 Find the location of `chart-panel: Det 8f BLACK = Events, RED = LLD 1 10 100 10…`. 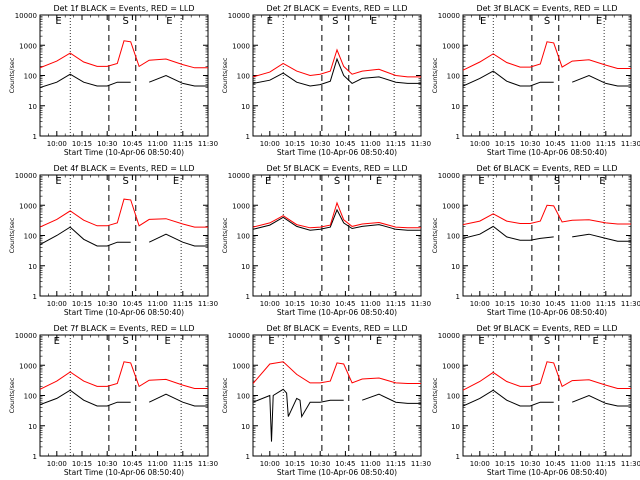

chart-panel: Det 8f BLACK = Events, RED = LLD 1 10 100 10… is located at coordinates (326, 400).